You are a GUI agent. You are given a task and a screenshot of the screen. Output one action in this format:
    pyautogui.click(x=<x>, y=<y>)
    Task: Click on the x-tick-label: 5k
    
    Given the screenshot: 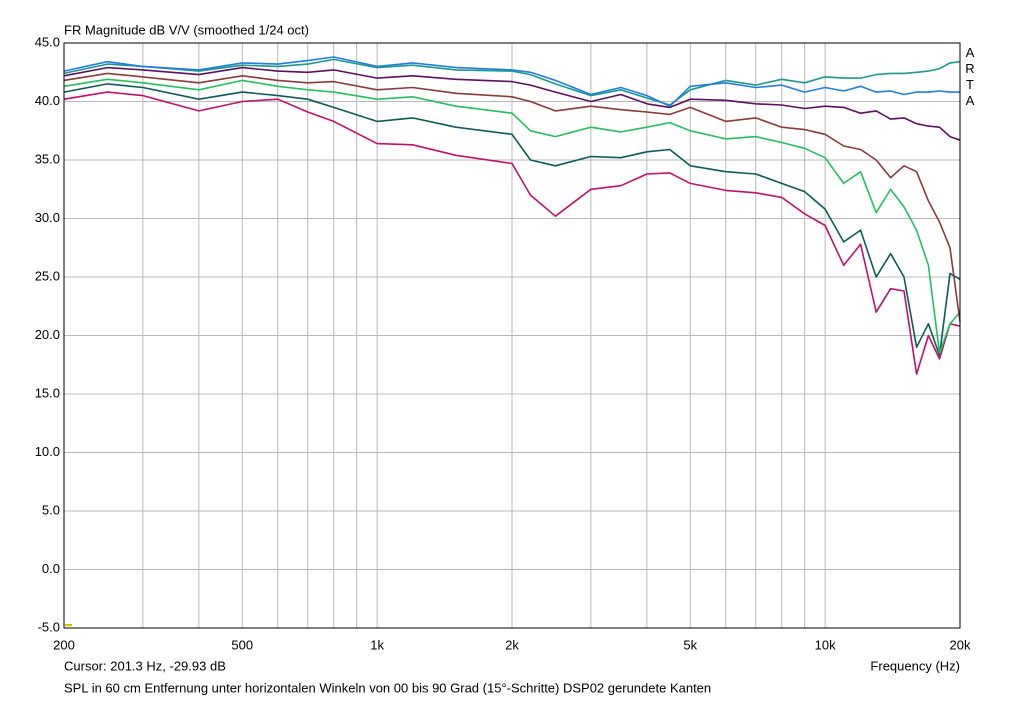 What is the action you would take?
    pyautogui.click(x=690, y=644)
    